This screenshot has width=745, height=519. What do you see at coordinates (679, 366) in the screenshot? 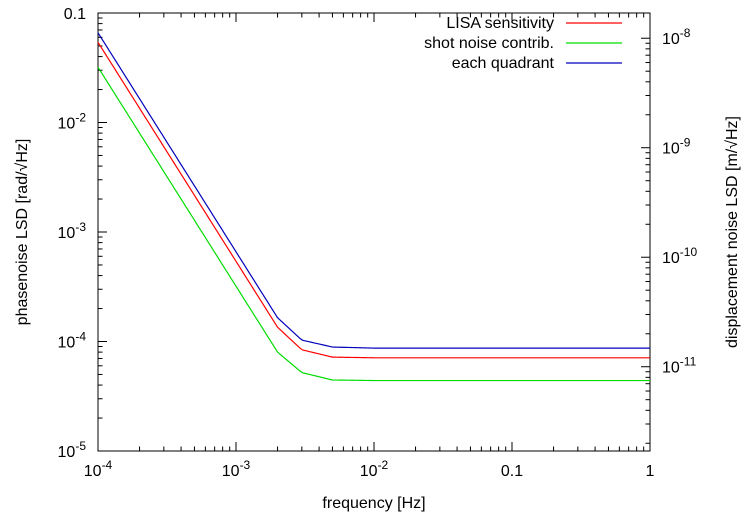
I see `y-tick-label-right: 10⁻¹¹` at bounding box center [679, 366].